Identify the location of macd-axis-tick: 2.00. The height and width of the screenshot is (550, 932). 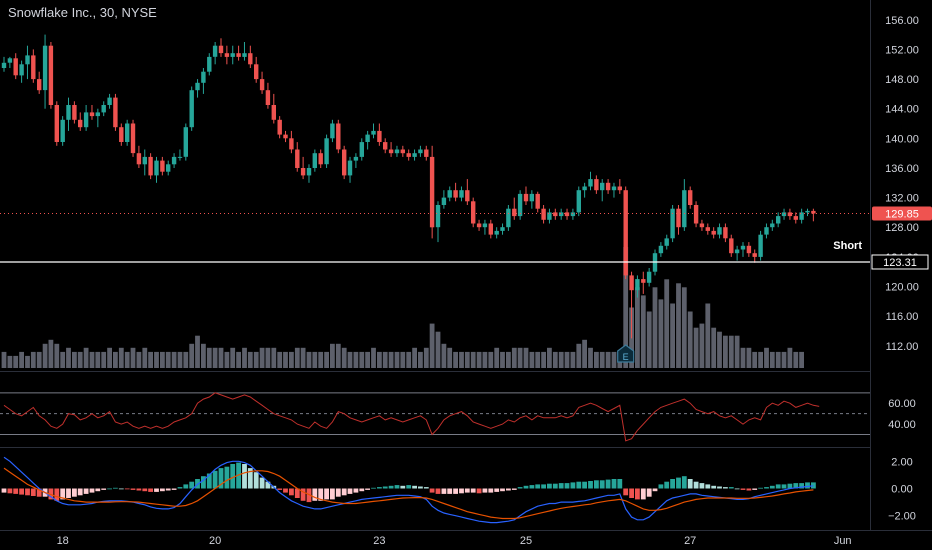
(901, 462).